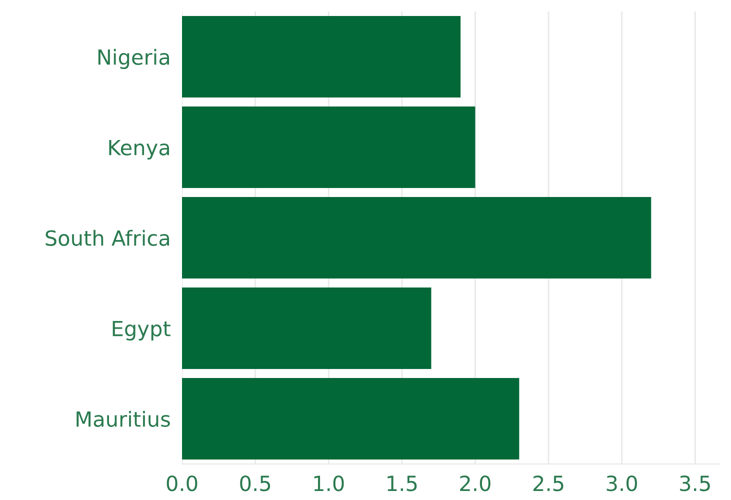 This screenshot has height=500, width=731. Describe the element at coordinates (475, 483) in the screenshot. I see `x-tick-label: 2.0` at that location.